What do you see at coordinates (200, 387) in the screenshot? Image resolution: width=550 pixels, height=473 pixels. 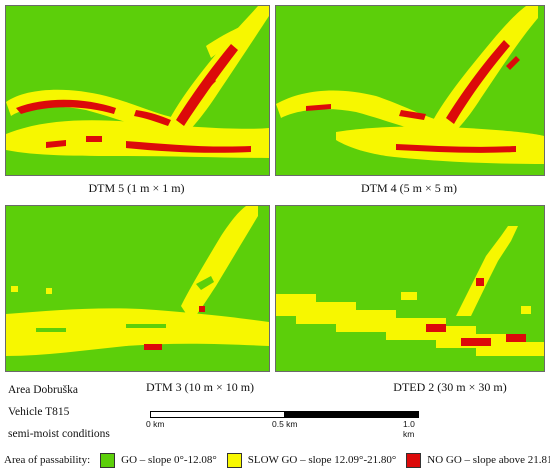 I see `caption-dtm3: DTM 3 (10 m × 10 m)` at bounding box center [200, 387].